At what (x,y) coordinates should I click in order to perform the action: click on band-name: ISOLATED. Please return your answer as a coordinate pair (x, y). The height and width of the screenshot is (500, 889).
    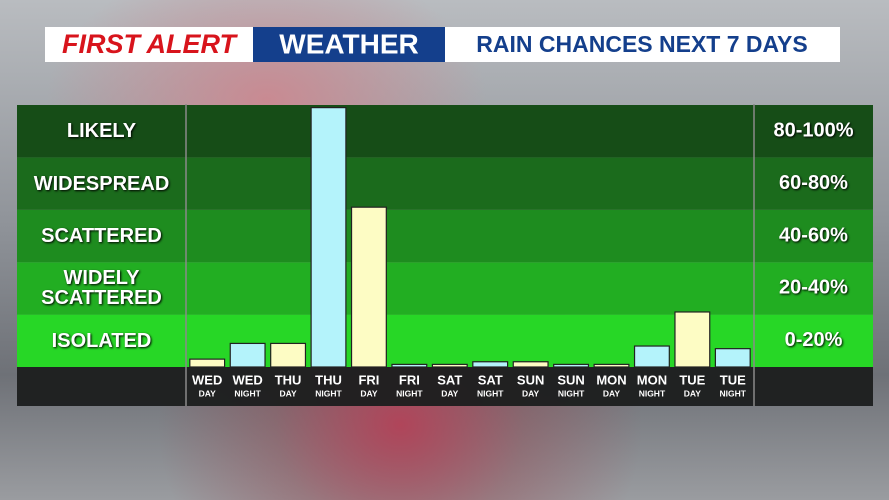
    Looking at the image, I should click on (101, 340).